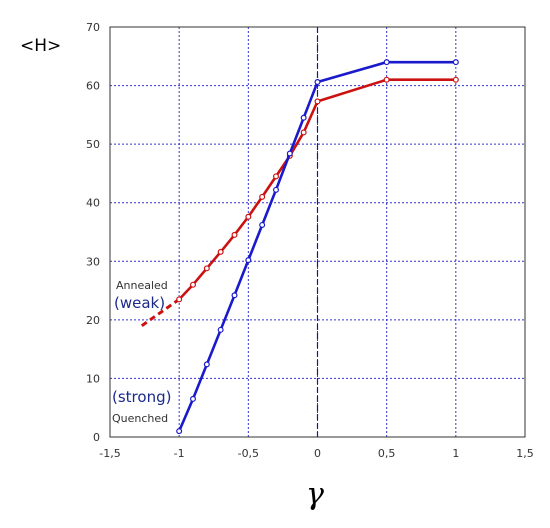 This screenshot has height=528, width=550. What do you see at coordinates (317, 453) in the screenshot?
I see `x-tick-label: 0` at bounding box center [317, 453].